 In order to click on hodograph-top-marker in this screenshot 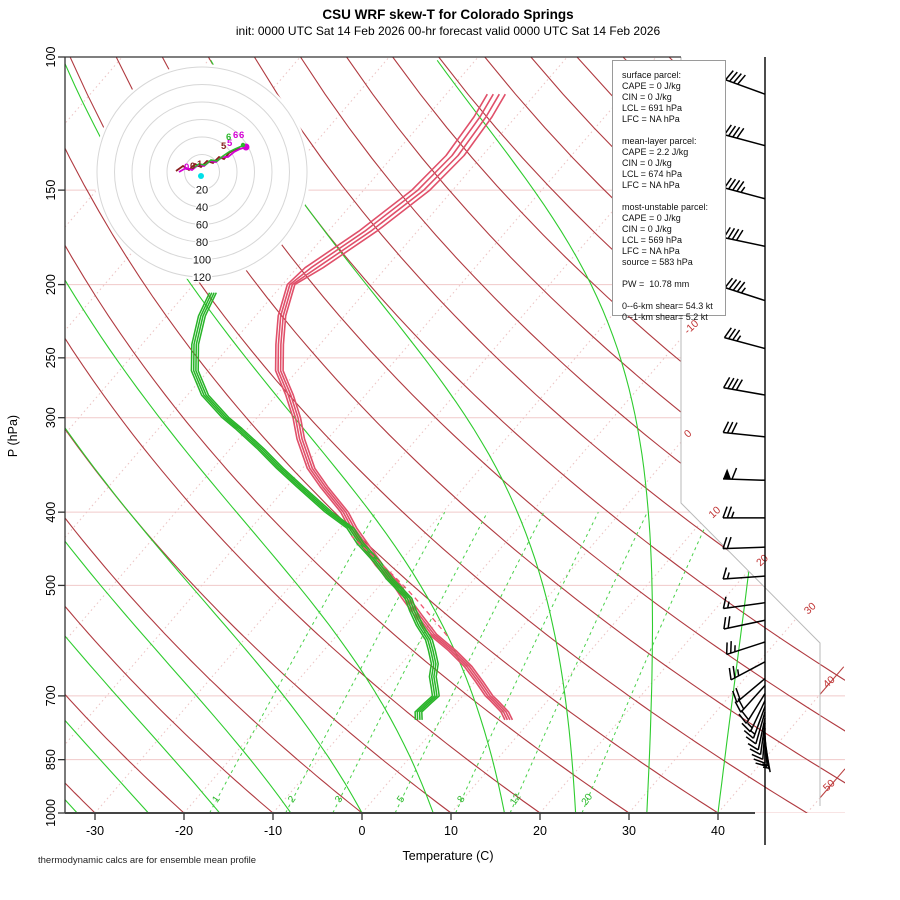, I will do `click(243, 145)`.